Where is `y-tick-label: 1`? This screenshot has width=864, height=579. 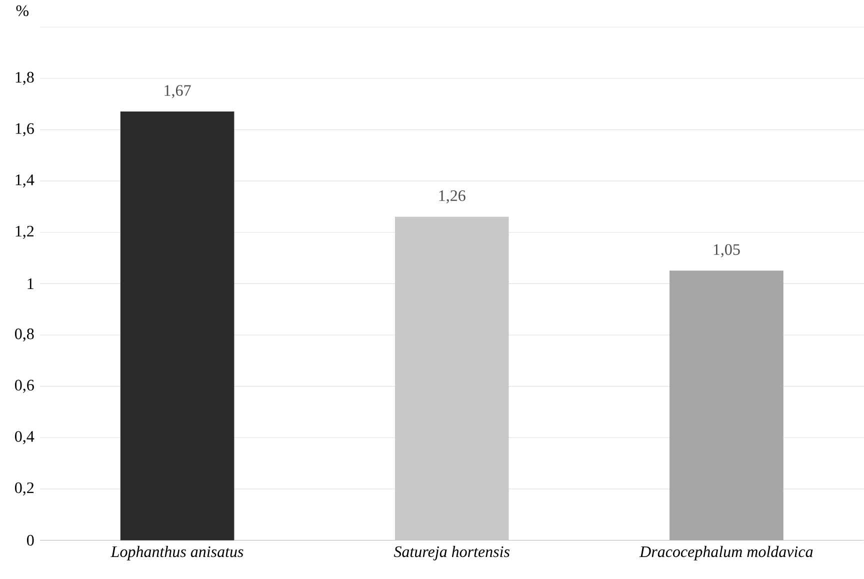
y-tick-label: 1 is located at coordinates (31, 283).